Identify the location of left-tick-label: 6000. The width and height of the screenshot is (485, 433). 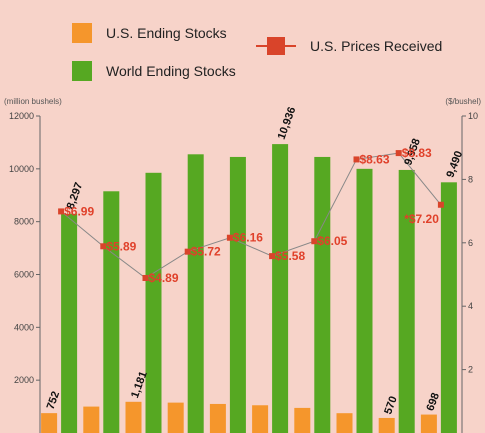
(24, 275).